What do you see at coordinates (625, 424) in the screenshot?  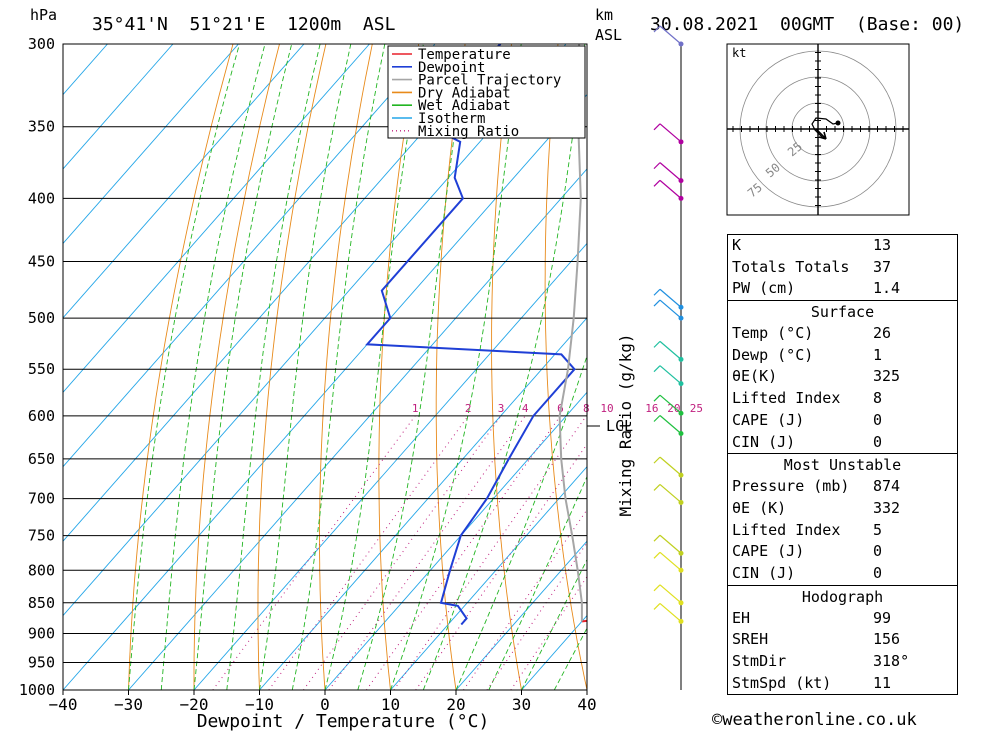 I see `mixing-ratio-axis-label: Mixing Ratio (g/kg)` at bounding box center [625, 424].